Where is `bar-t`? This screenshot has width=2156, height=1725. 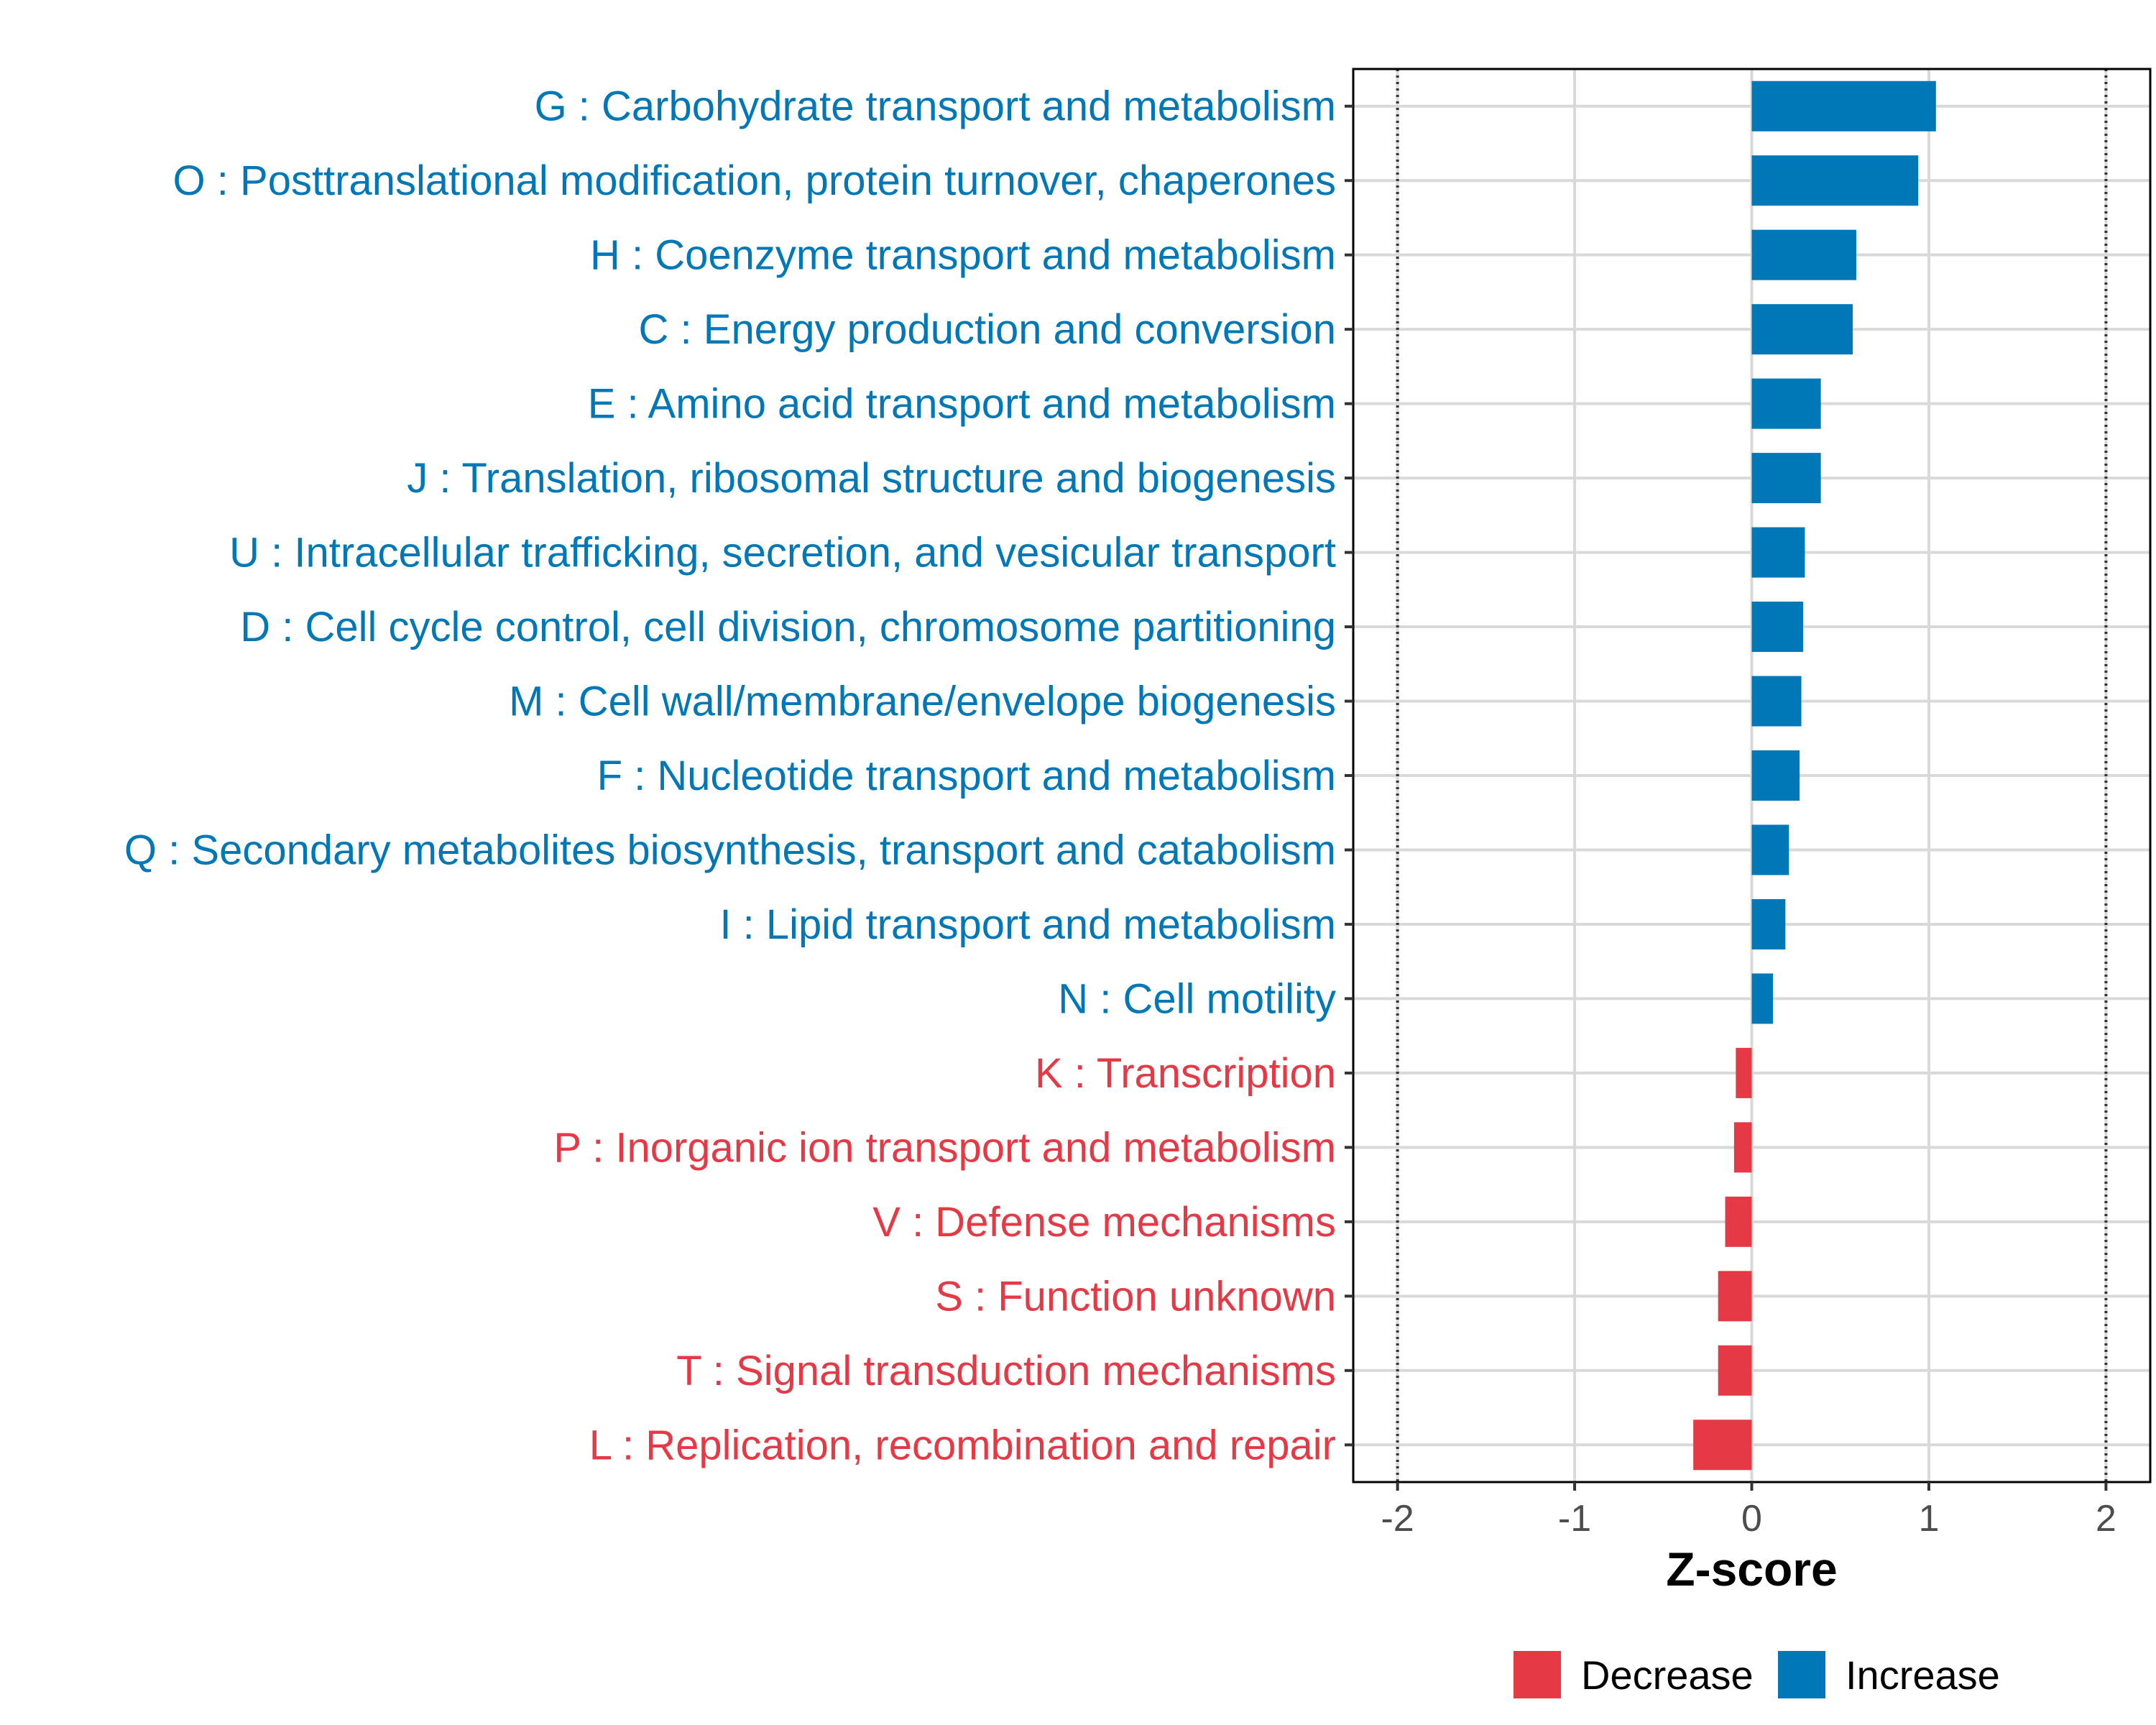
bar-t is located at coordinates (1735, 1370).